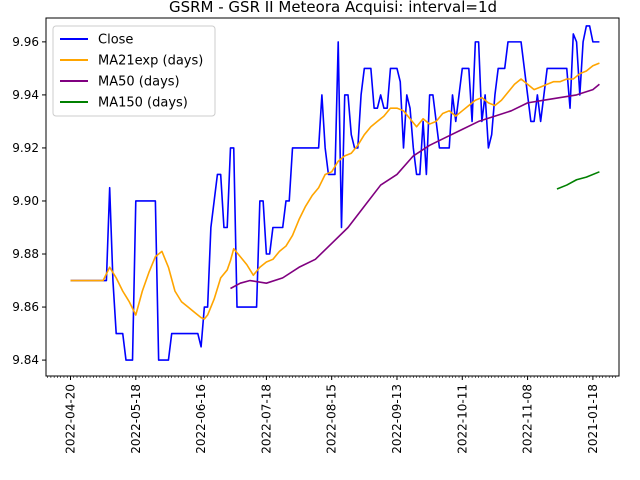 The height and width of the screenshot is (480, 640). I want to click on legend-label: MA150 (days), so click(143, 103).